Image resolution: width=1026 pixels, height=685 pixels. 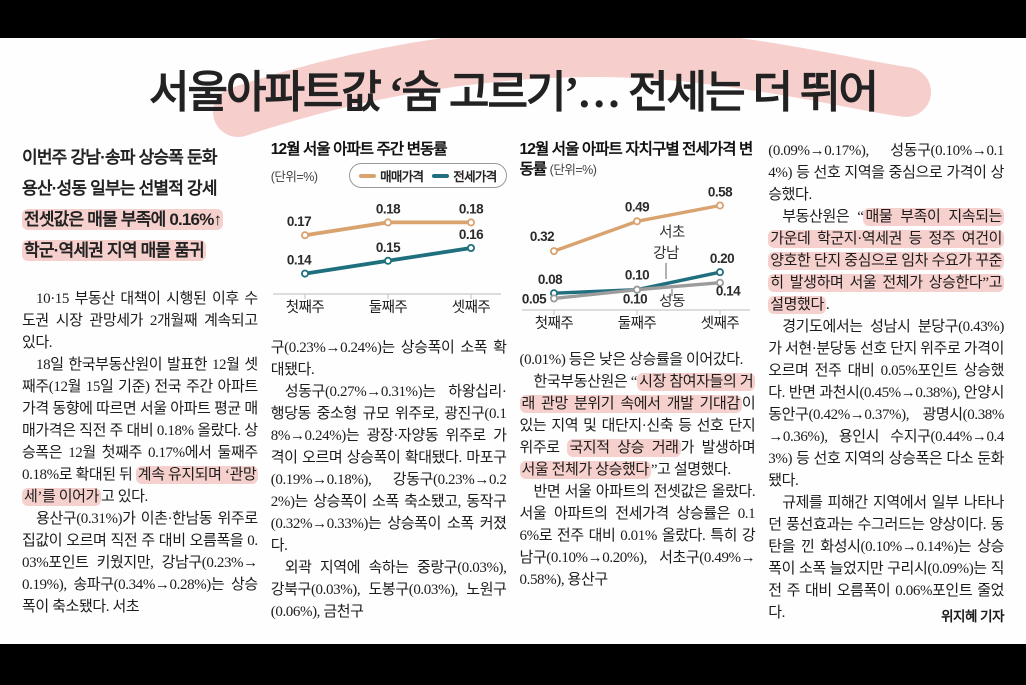 I want to click on deck-line: 전셋값은 매물 부족에 0.16%↑, so click(x=123, y=219).